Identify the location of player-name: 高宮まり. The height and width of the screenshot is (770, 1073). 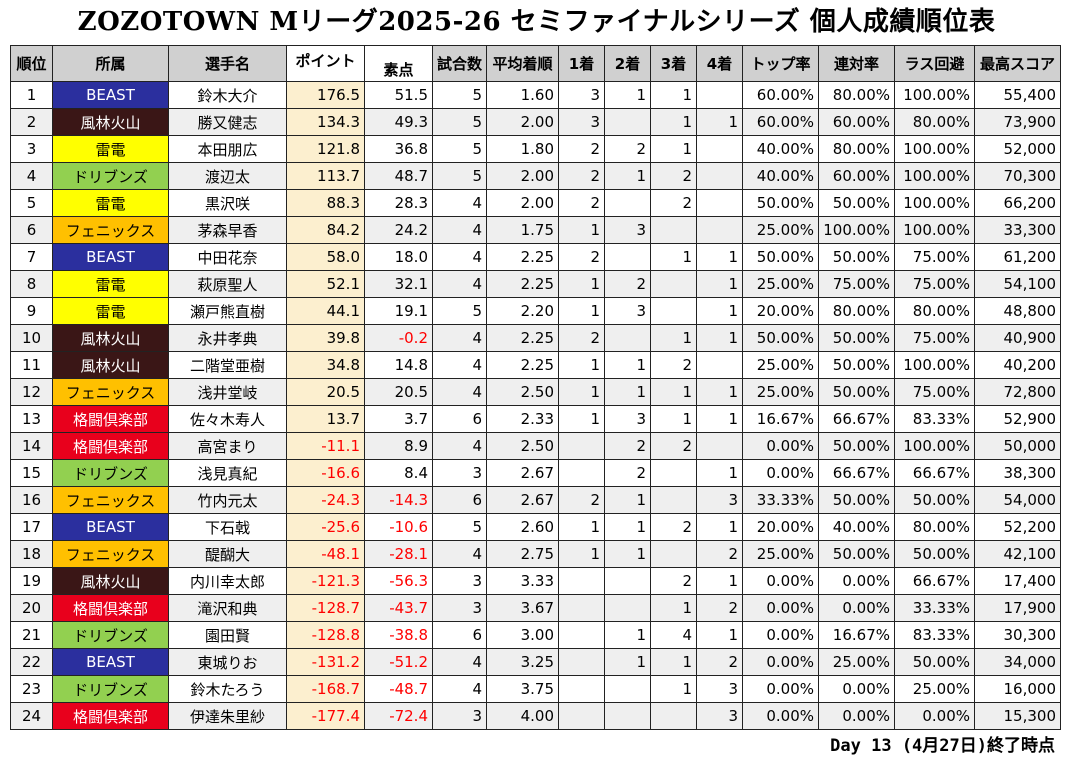
(227, 446).